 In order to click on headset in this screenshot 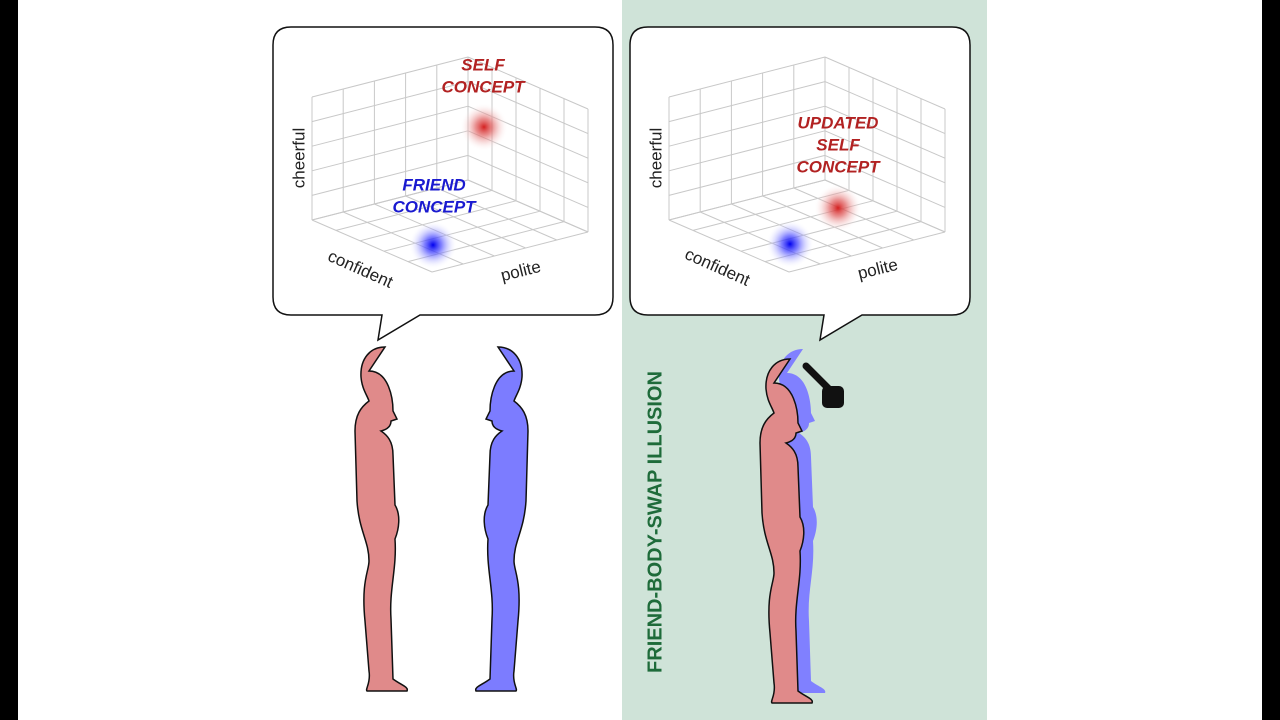, I will do `click(823, 385)`.